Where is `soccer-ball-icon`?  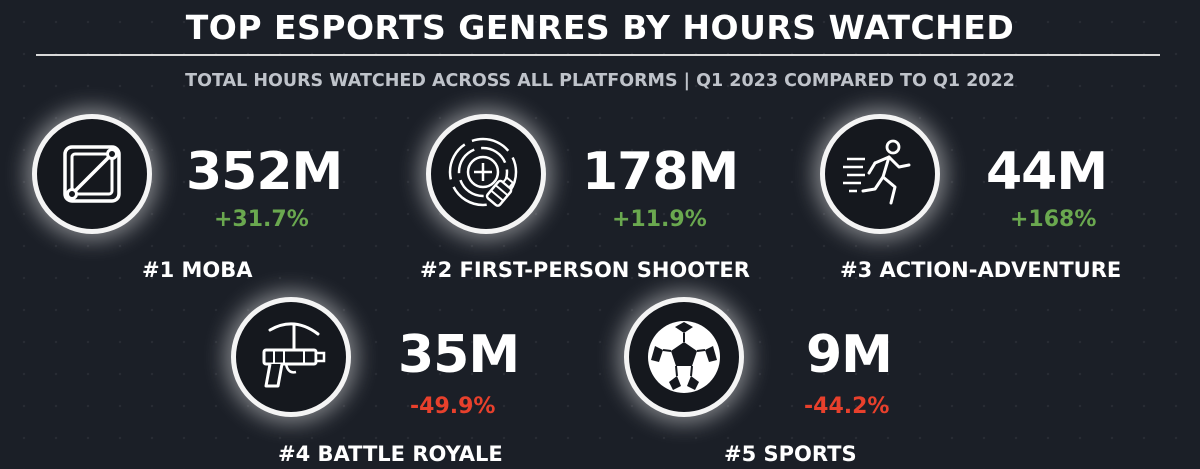
soccer-ball-icon is located at coordinates (684, 357).